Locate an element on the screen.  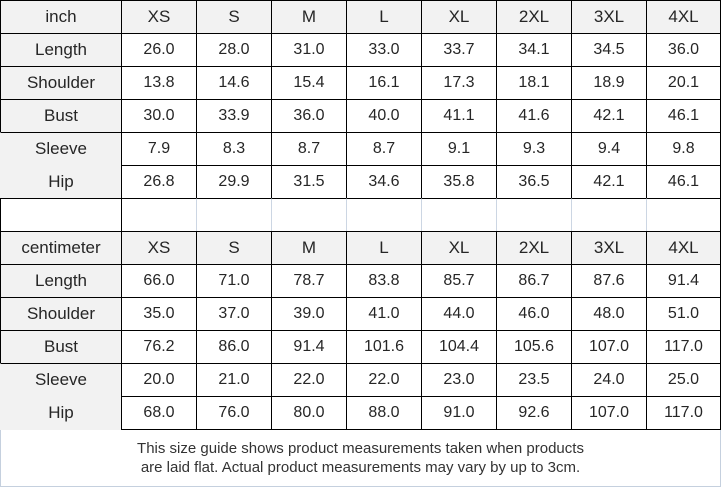
value-cell: 92.6 is located at coordinates (533, 413).